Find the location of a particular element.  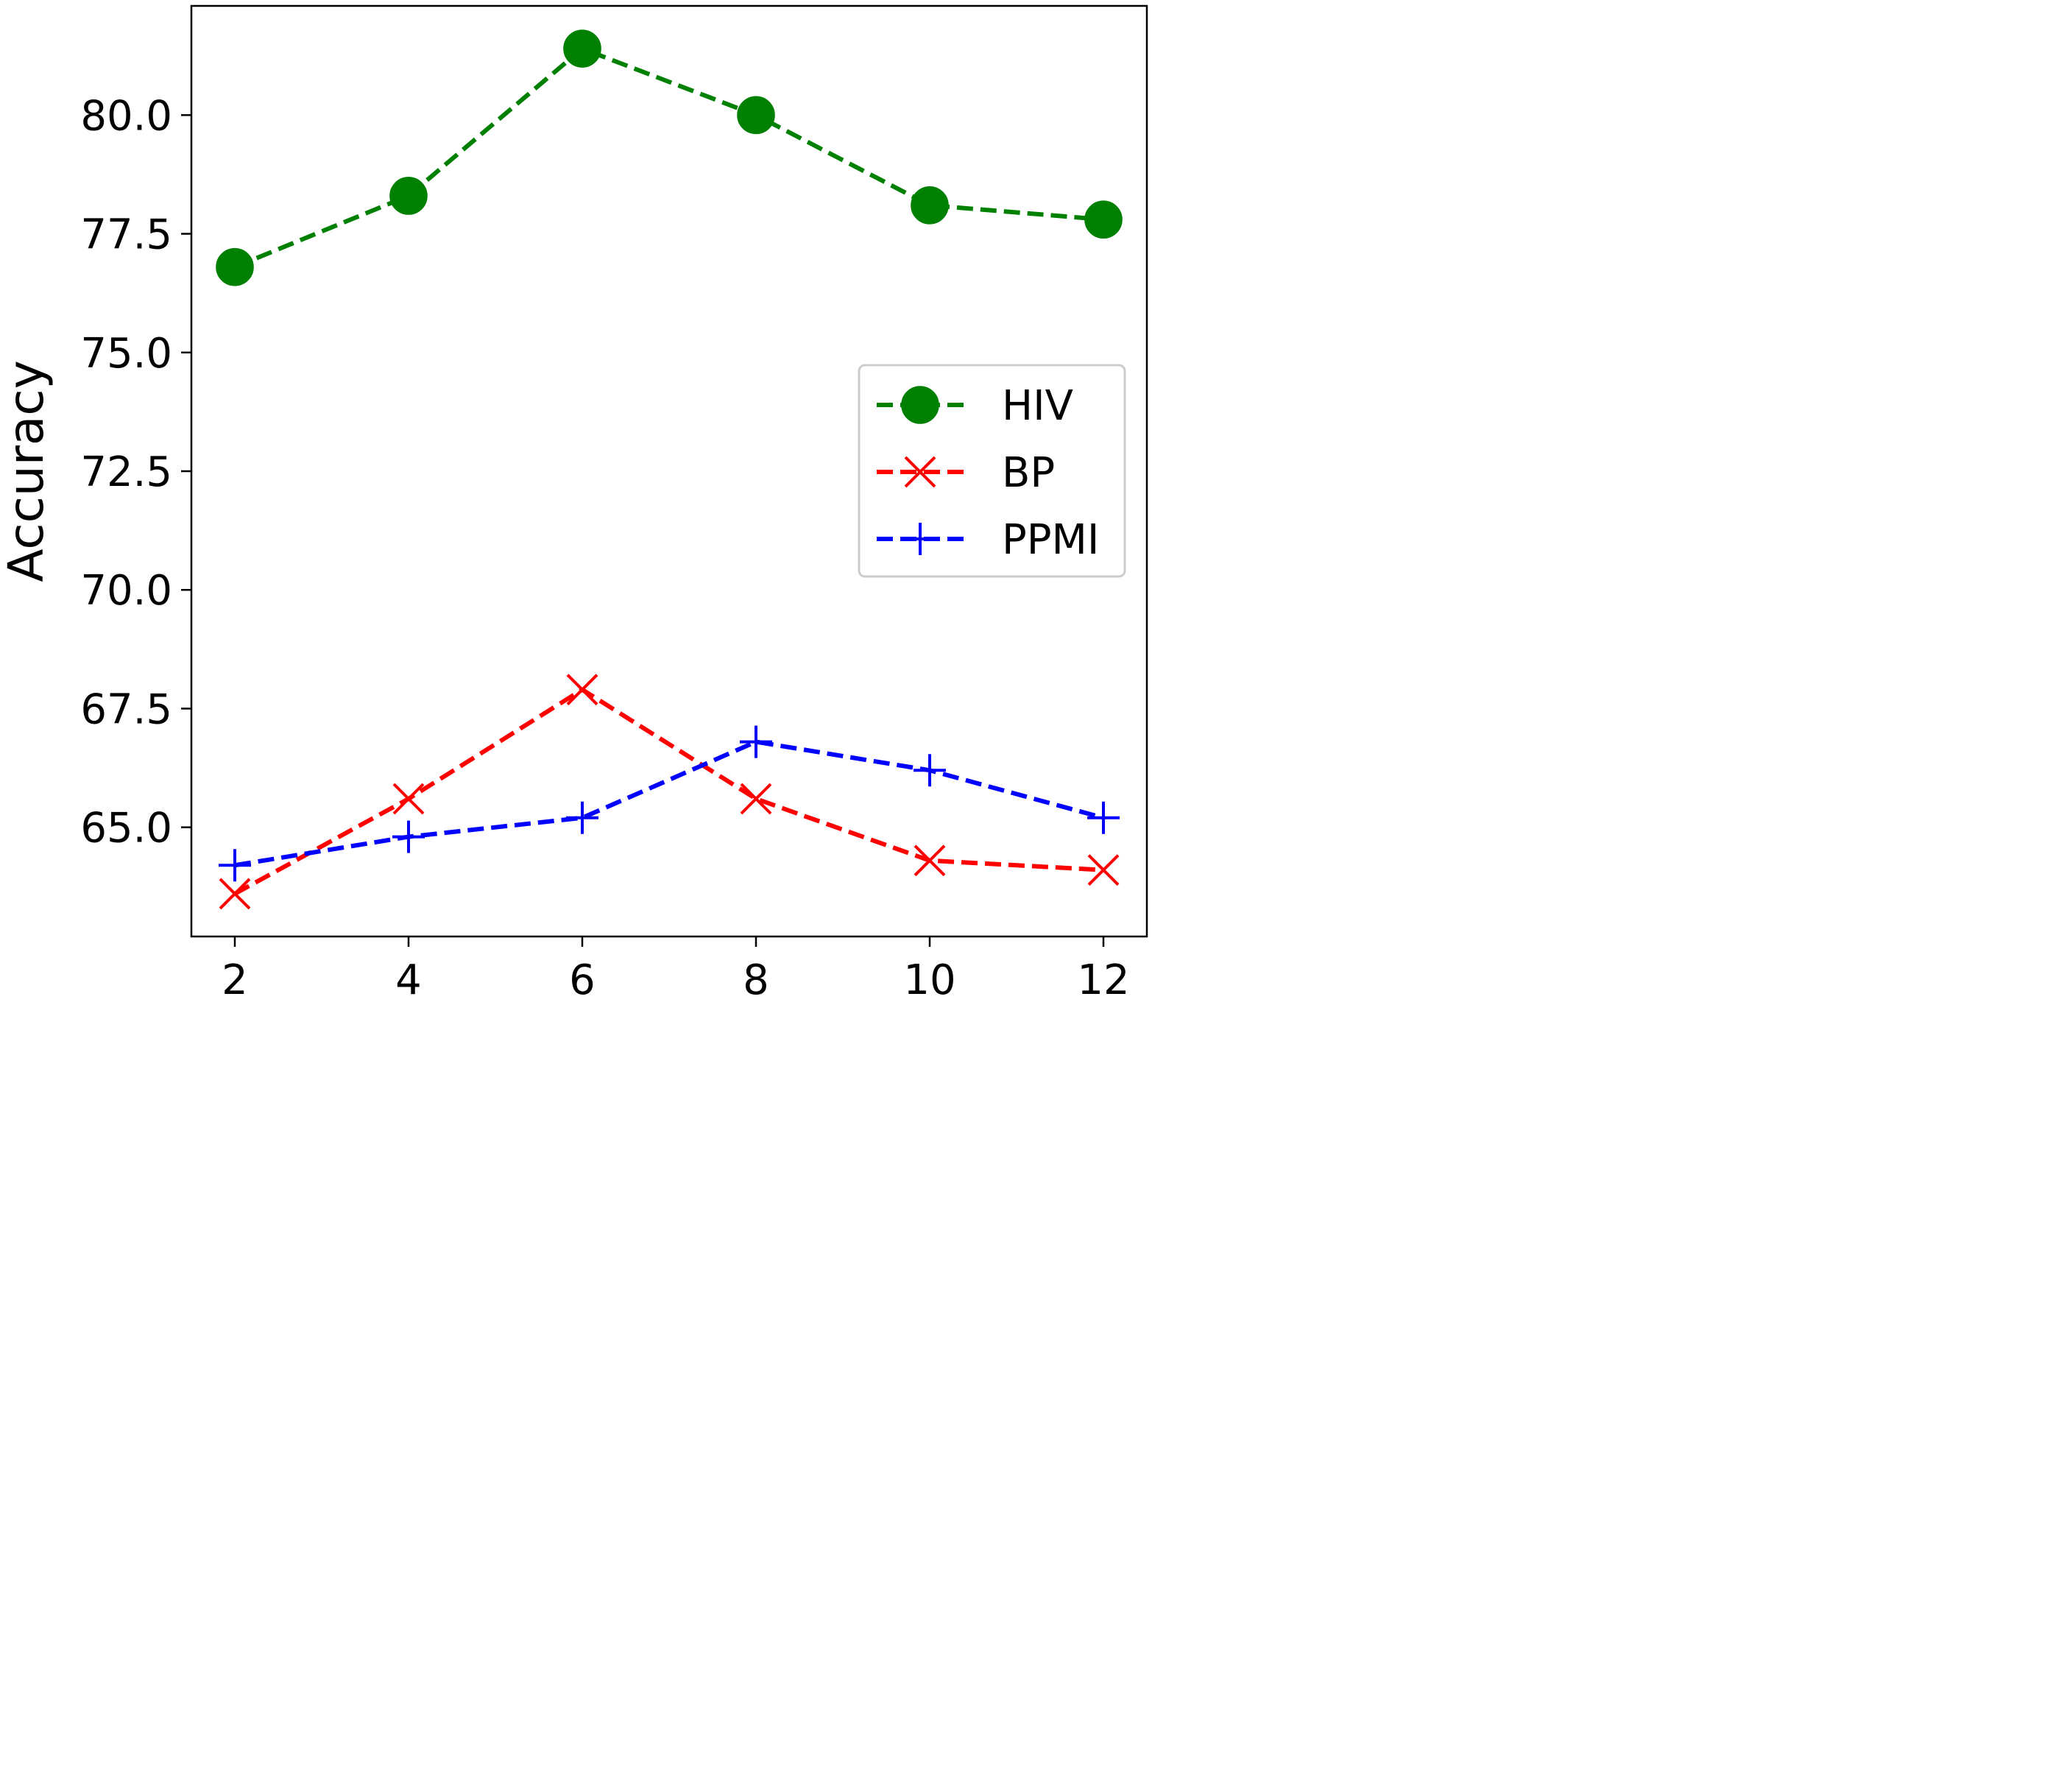

series-line-ppmi is located at coordinates (669, 803).